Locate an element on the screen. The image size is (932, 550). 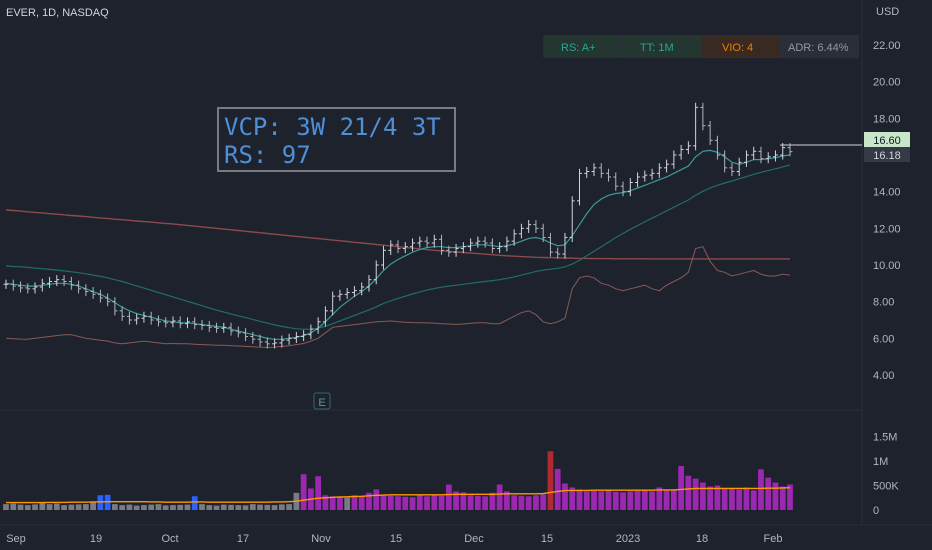
earnings-letter: E is located at coordinates (321, 403).